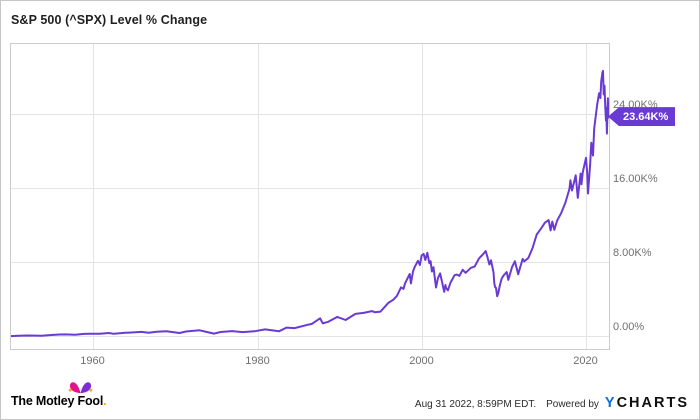 The width and height of the screenshot is (700, 420). What do you see at coordinates (92, 361) in the screenshot?
I see `x-axis-tick-label: 1960` at bounding box center [92, 361].